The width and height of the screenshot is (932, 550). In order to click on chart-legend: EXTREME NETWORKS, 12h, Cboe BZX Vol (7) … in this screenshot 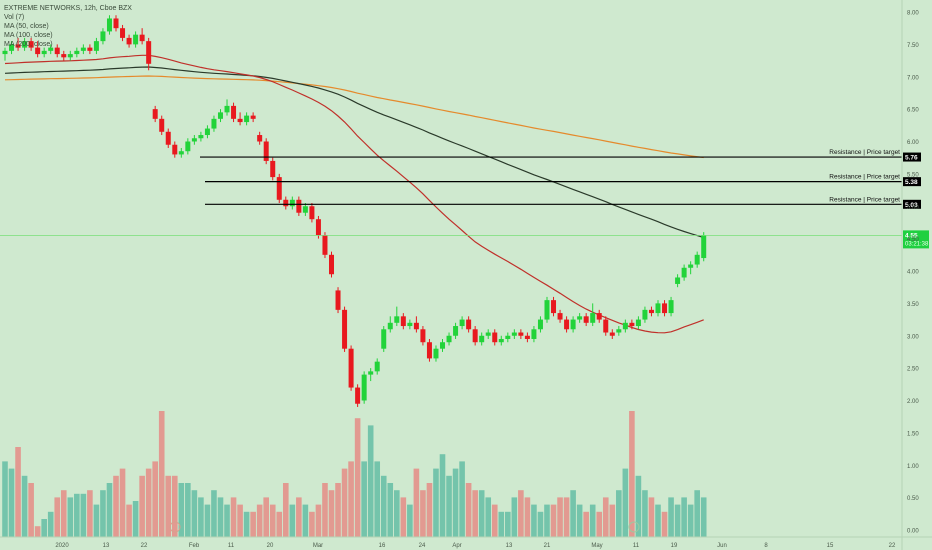, I will do `click(68, 26)`.